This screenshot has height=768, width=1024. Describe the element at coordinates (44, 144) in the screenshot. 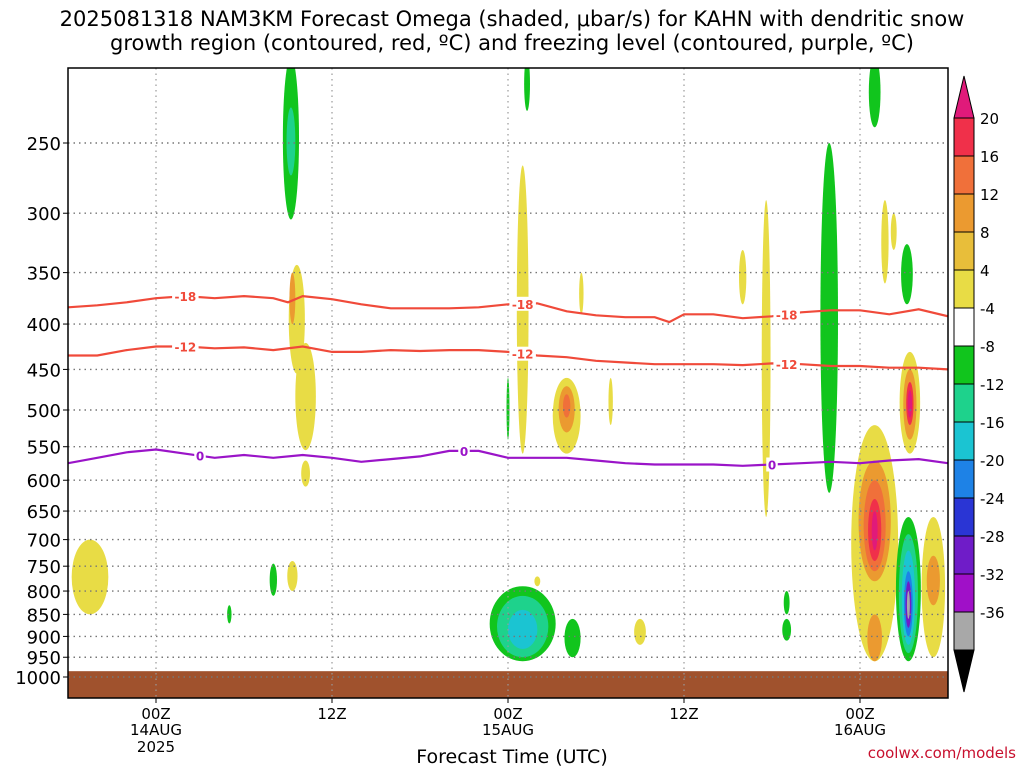

I see `y-tick-label: 250` at that location.